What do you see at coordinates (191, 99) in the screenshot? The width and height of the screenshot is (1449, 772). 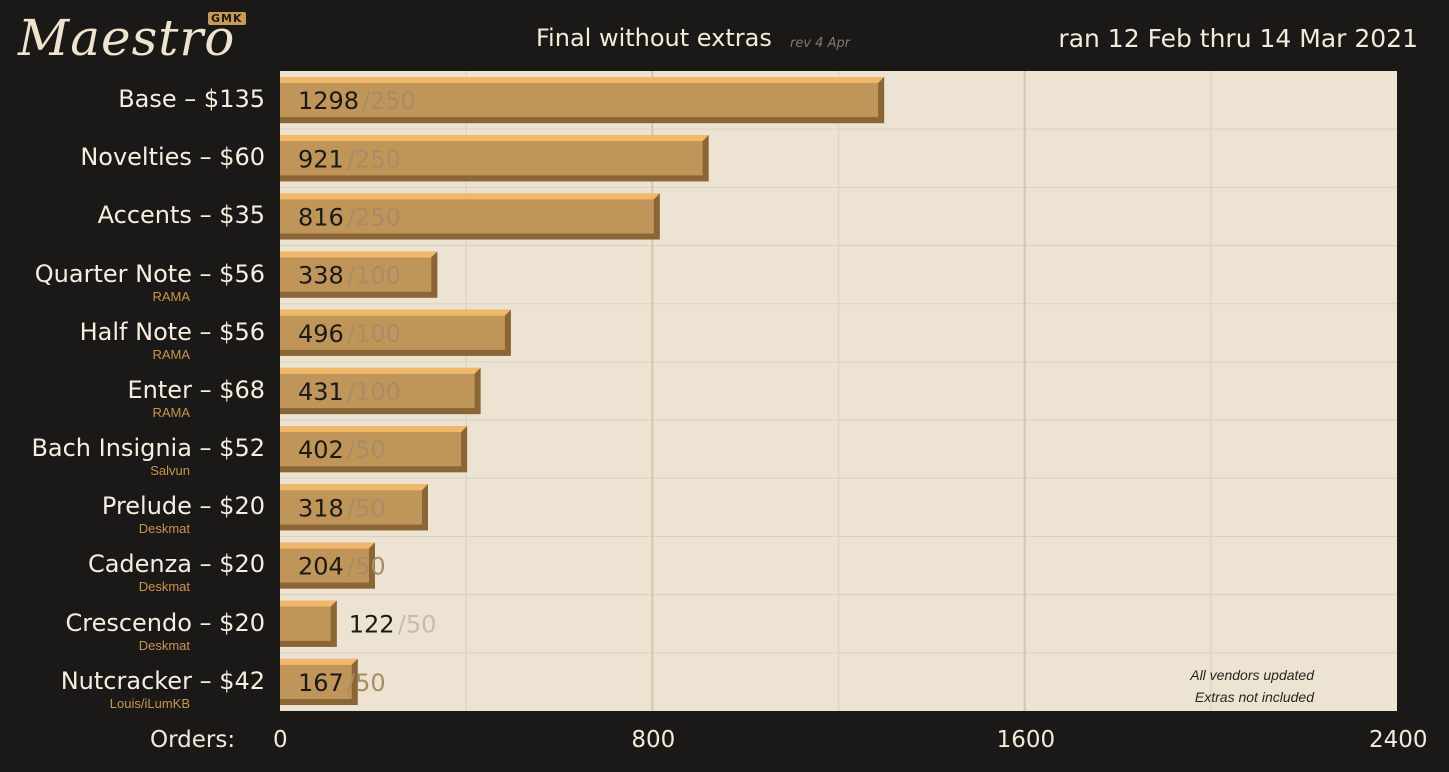 I see `category-label: Base – $135` at bounding box center [191, 99].